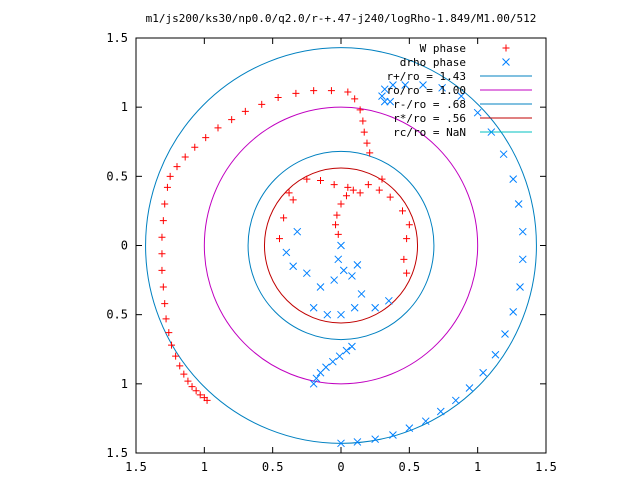 The image size is (640, 480). I want to click on legend-label-c056: r*/ro = .56, so click(429, 118).